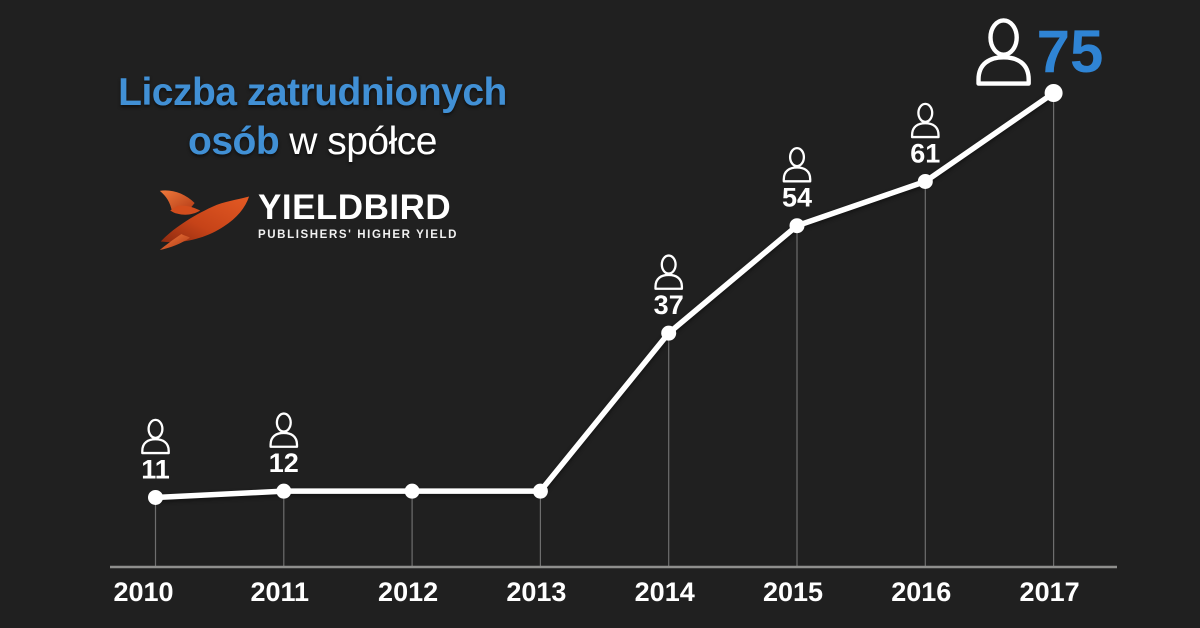  I want to click on year-label-2012: 2012, so click(408, 592).